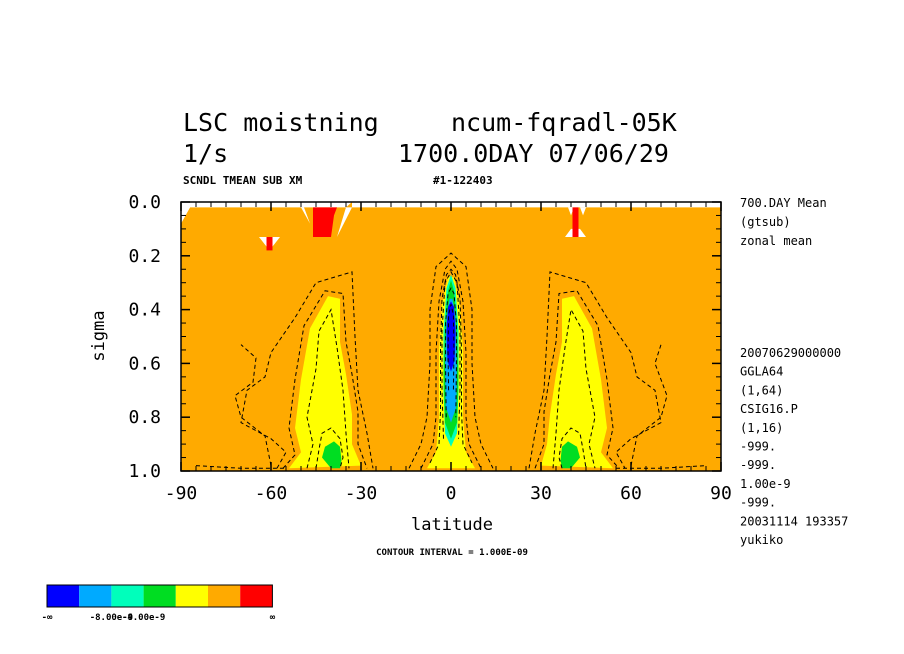 This screenshot has width=904, height=654. What do you see at coordinates (769, 409) in the screenshot?
I see `side-info-line: CSIG16.P` at bounding box center [769, 409].